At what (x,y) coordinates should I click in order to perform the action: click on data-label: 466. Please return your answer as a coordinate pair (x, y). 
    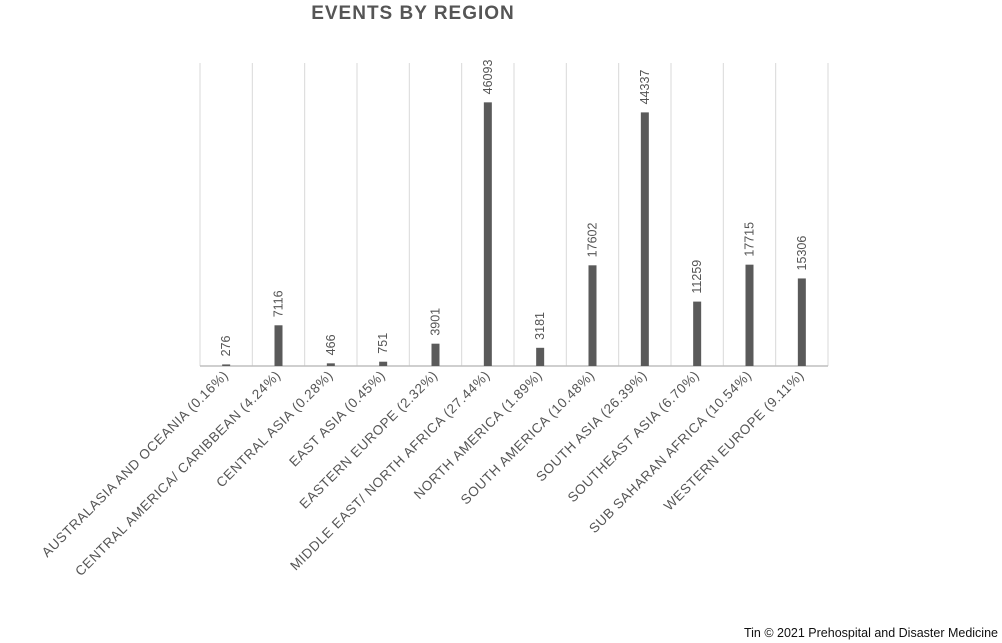
    Looking at the image, I should click on (331, 344).